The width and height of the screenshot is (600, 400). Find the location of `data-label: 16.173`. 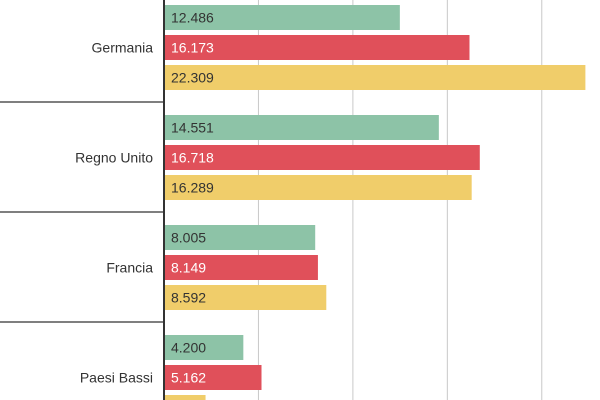

data-label: 16.173 is located at coordinates (192, 48).